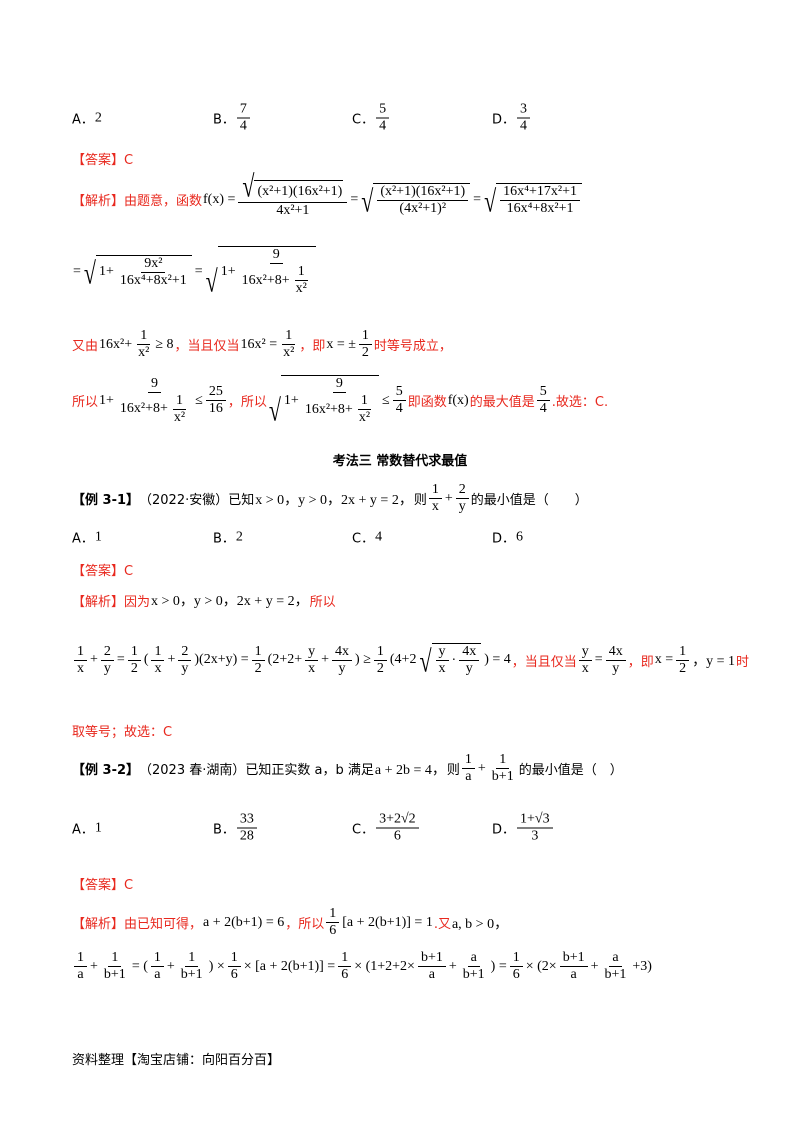 Image resolution: width=800 pixels, height=1132 pixels. What do you see at coordinates (456, 660) in the screenshot?
I see `radicand: y x · 4x y` at bounding box center [456, 660].